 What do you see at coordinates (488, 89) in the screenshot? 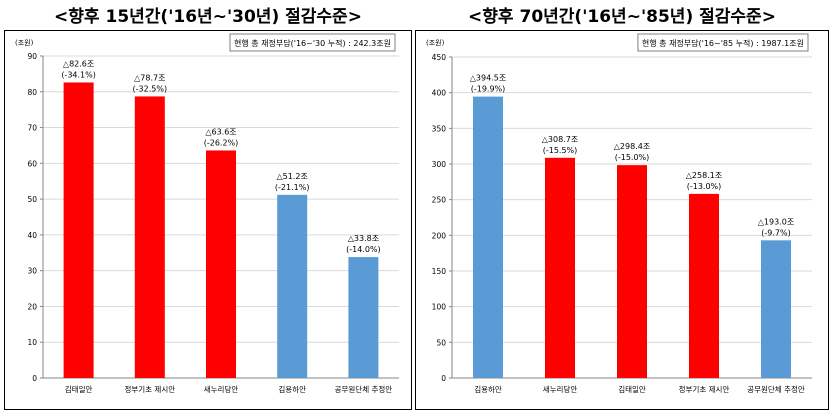
I see `data-label-percent: (-19.9%)` at bounding box center [488, 89].